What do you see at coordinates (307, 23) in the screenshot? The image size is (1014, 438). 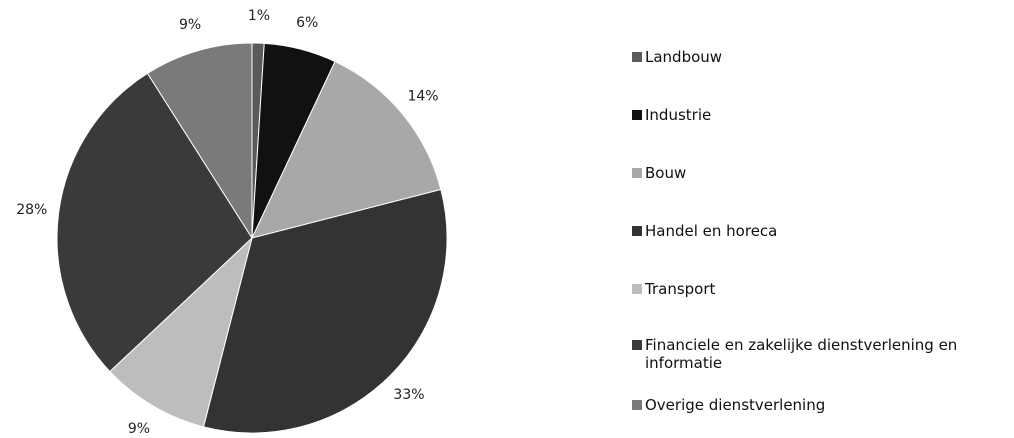 I see `data-label: 6%` at bounding box center [307, 23].